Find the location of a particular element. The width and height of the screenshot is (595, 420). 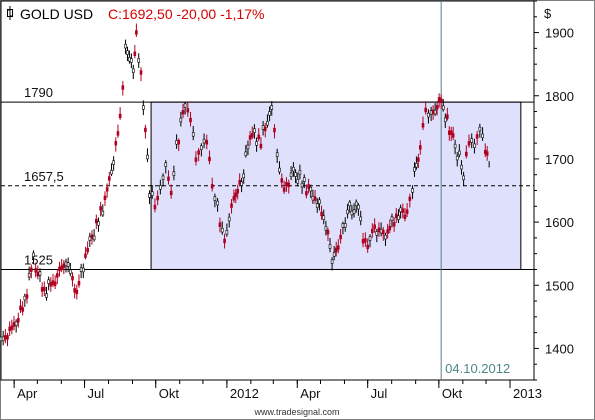

x-tick-label: Okt is located at coordinates (452, 393).